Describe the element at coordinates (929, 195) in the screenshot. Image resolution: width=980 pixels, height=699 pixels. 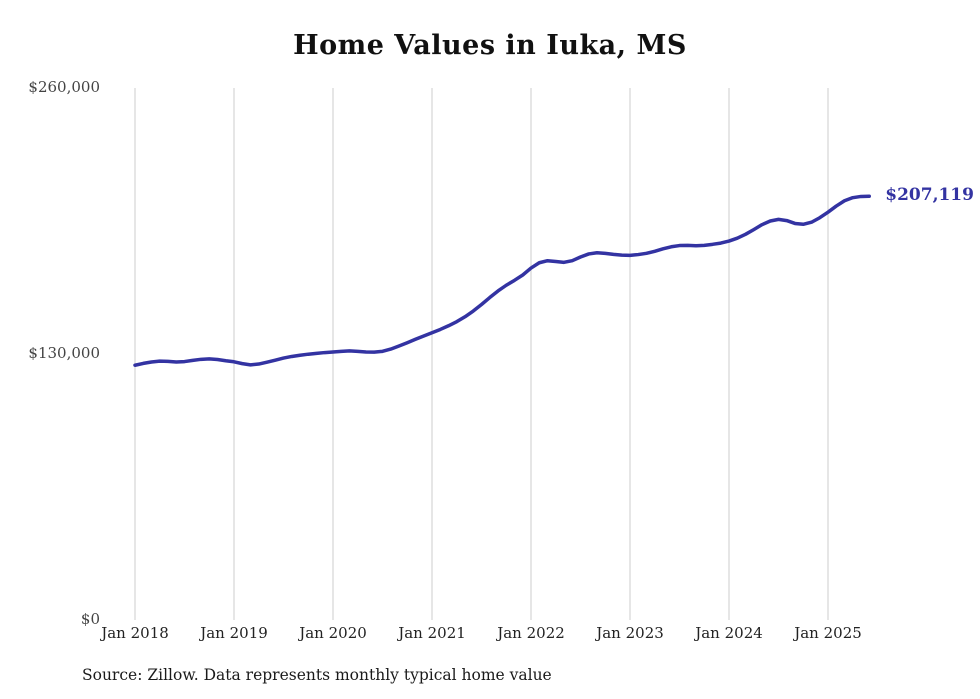
I see `latest-value-annotation: $207,119` at that location.